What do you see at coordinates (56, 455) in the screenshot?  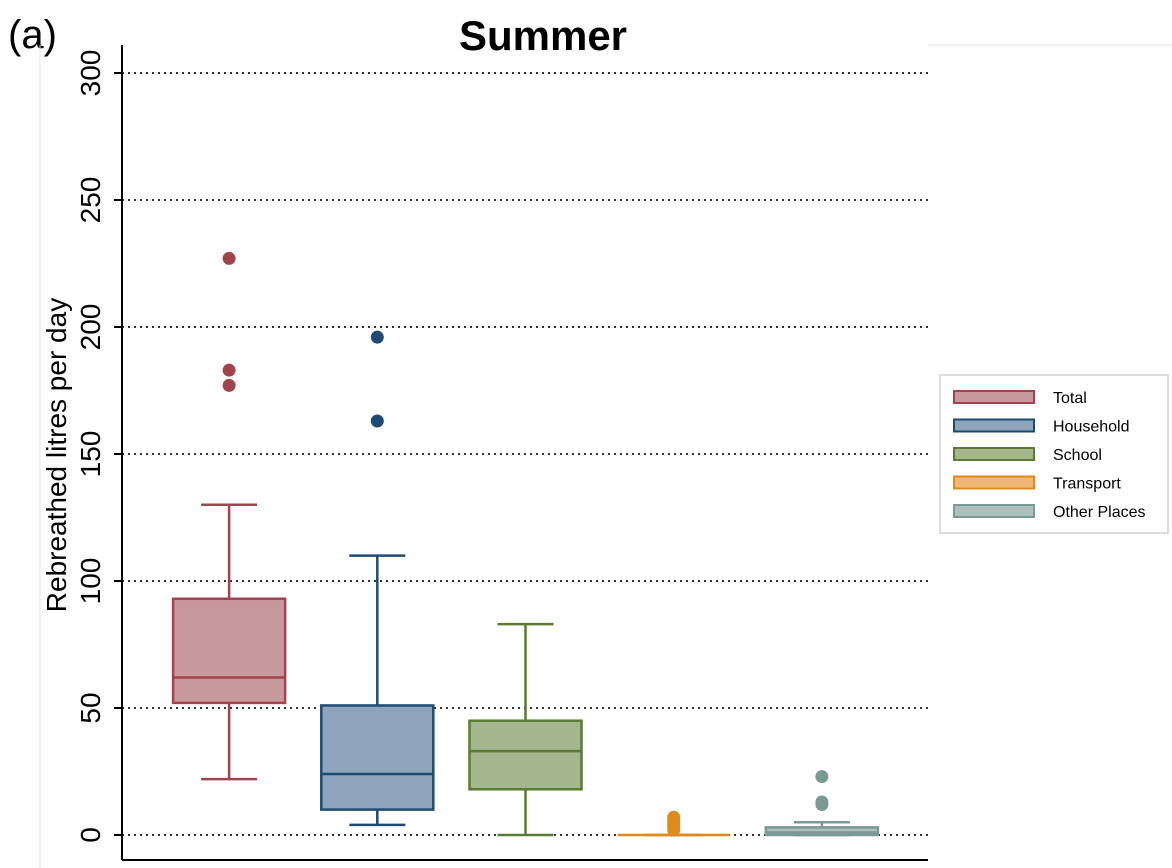 I see `y-axis-label: Rebreathed litres per day` at bounding box center [56, 455].